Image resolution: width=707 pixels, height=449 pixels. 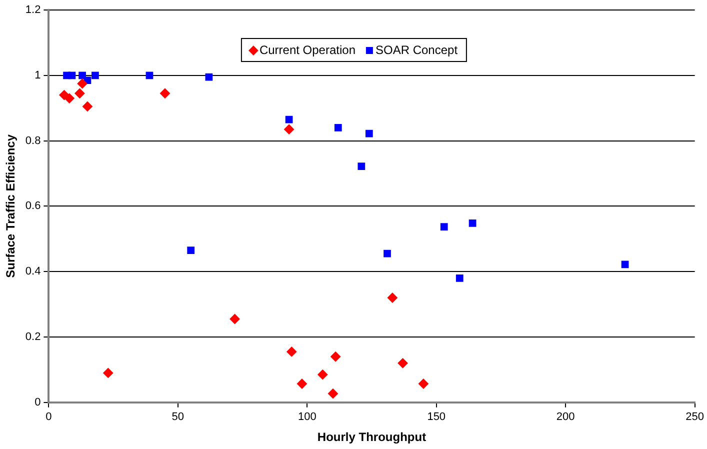 What do you see at coordinates (37, 402) in the screenshot?
I see `y-tick-label: 0` at bounding box center [37, 402].